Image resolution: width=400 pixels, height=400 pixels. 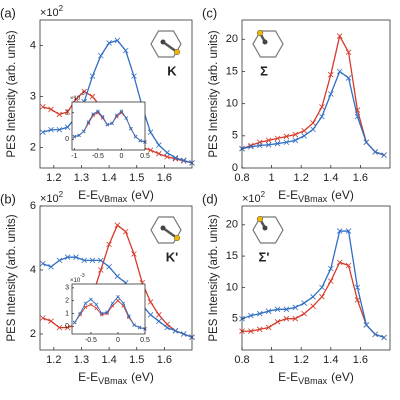 What do you see at coordinates (172, 70) in the screenshot?
I see `point-annotation: K` at bounding box center [172, 70].